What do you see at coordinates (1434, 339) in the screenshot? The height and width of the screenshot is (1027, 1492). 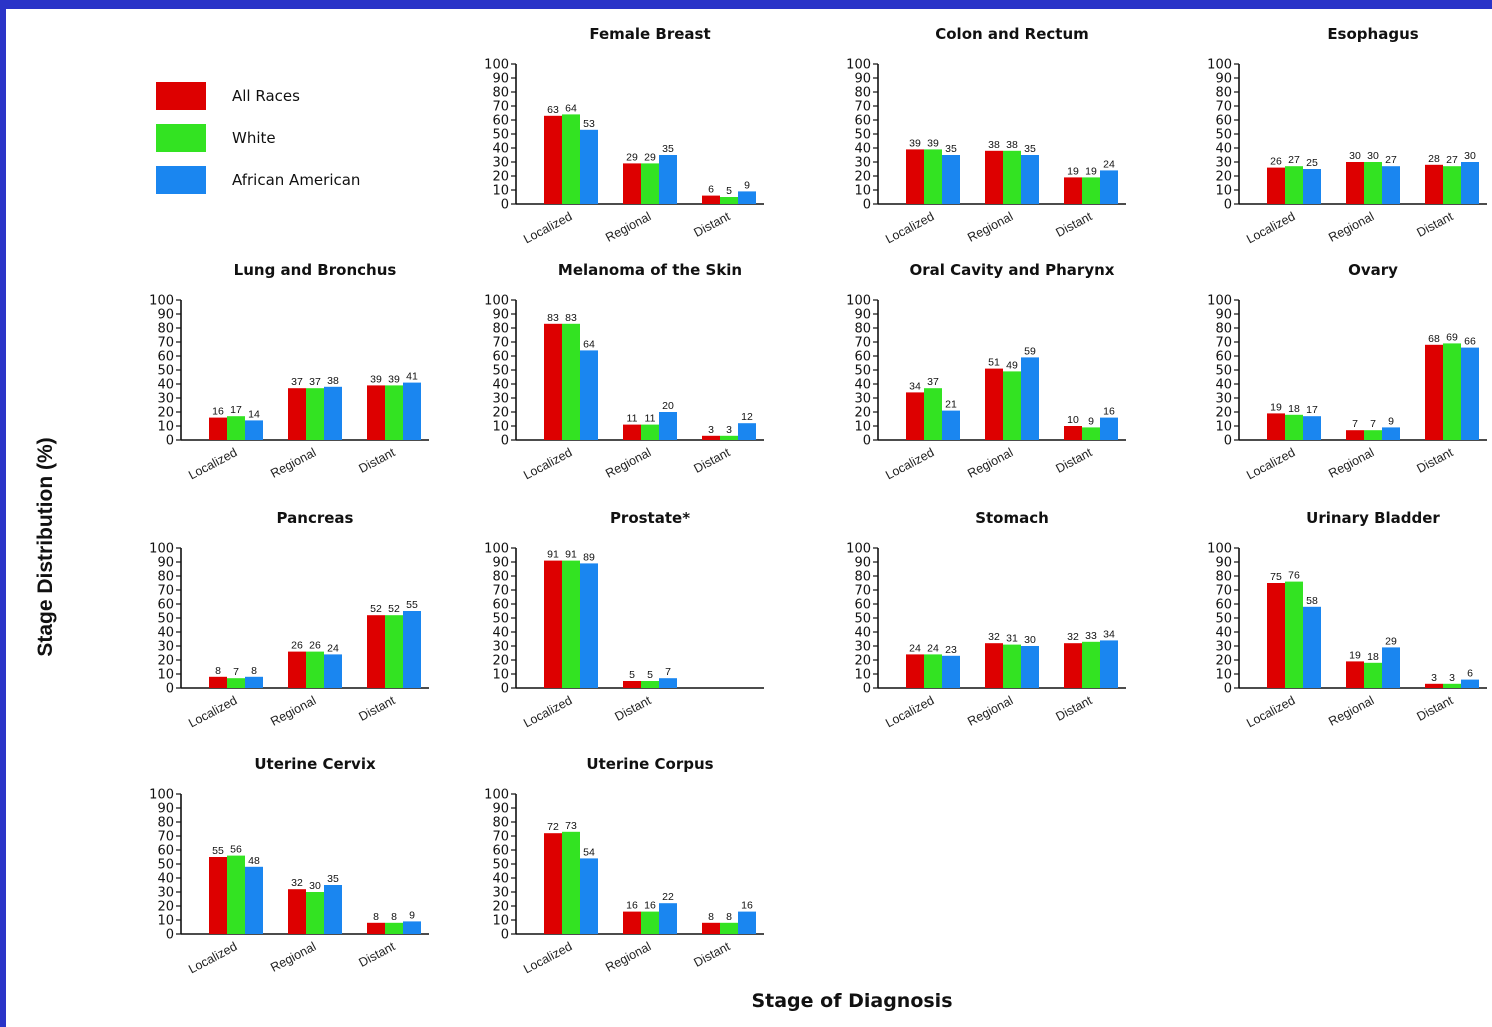 I see `bar-value-label: 68` at bounding box center [1434, 339].